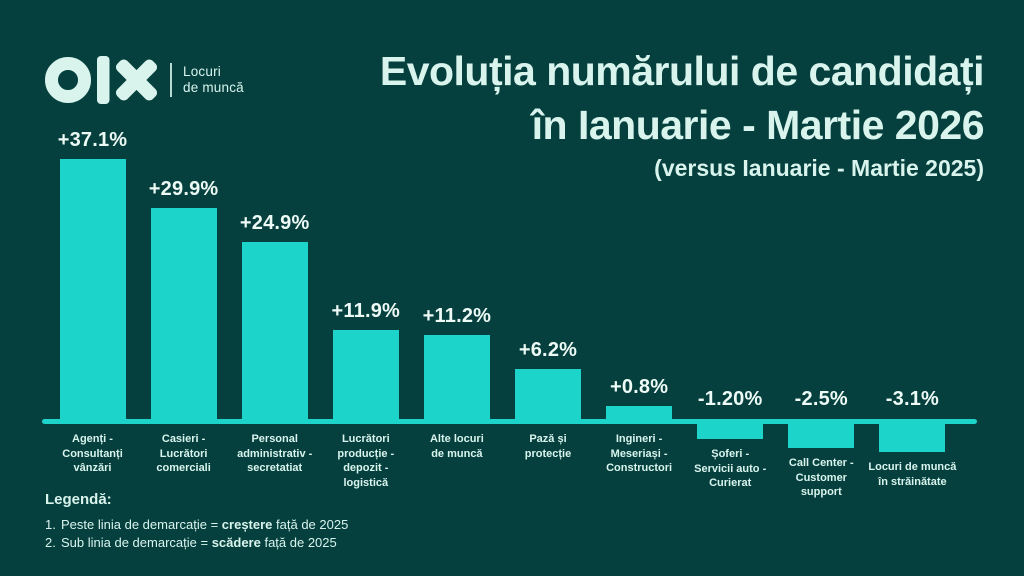 This screenshot has height=576, width=1024. What do you see at coordinates (171, 80) in the screenshot?
I see `logo-divider` at bounding box center [171, 80].